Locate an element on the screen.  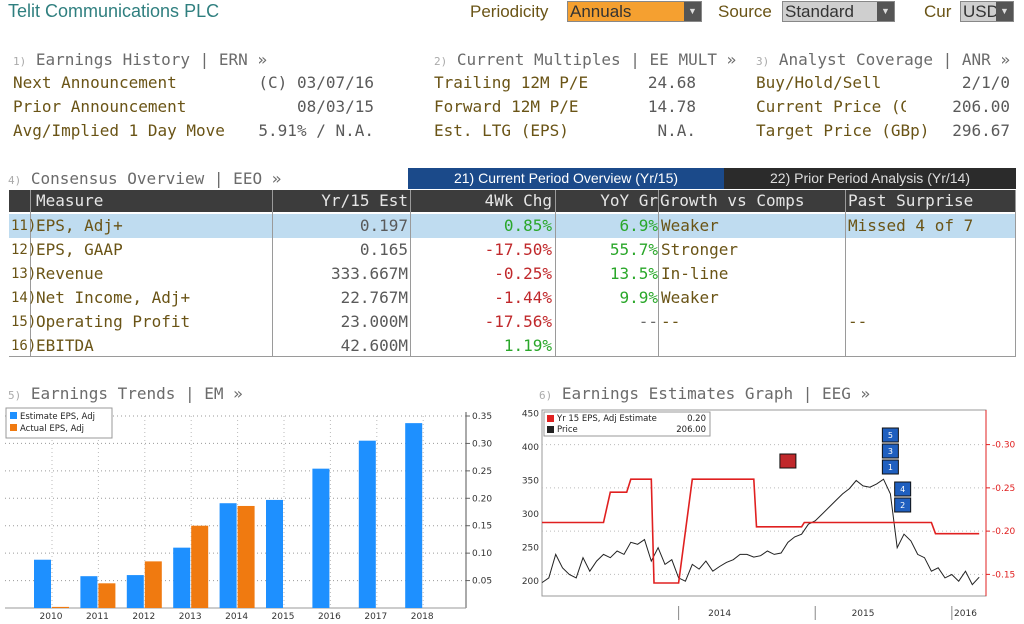
right-tick-label: -0.20 is located at coordinates (1004, 532).